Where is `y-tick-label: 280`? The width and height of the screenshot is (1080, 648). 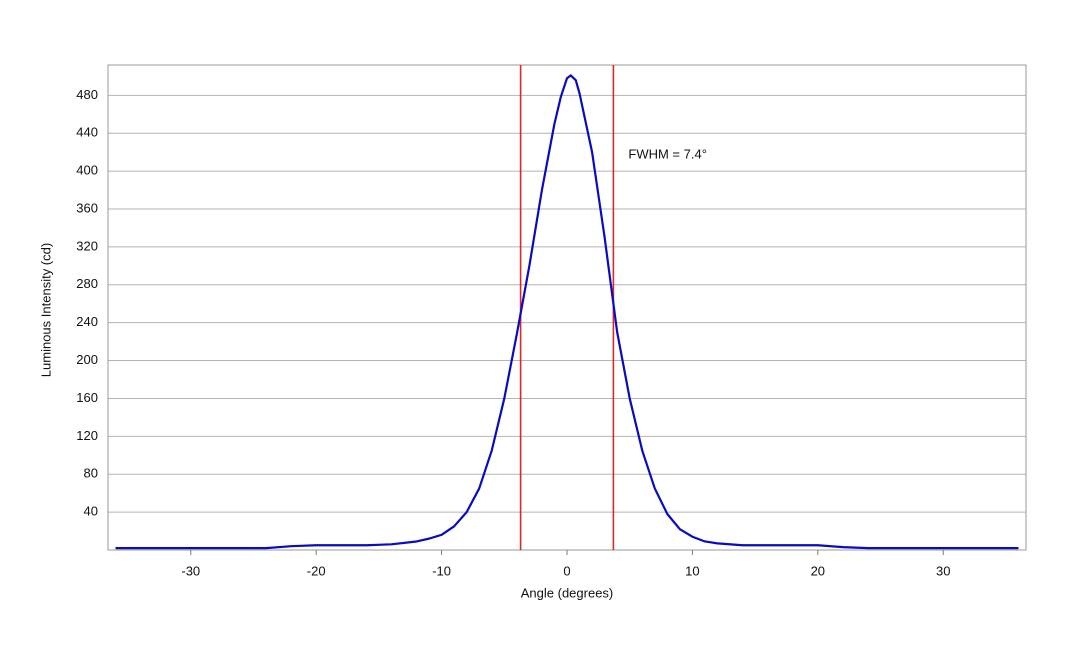 y-tick-label: 280 is located at coordinates (87, 283).